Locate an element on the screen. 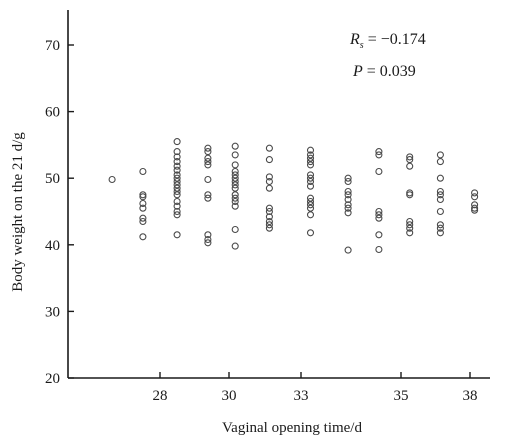 The height and width of the screenshot is (441, 525). y-tick-label: 40 is located at coordinates (52, 246).